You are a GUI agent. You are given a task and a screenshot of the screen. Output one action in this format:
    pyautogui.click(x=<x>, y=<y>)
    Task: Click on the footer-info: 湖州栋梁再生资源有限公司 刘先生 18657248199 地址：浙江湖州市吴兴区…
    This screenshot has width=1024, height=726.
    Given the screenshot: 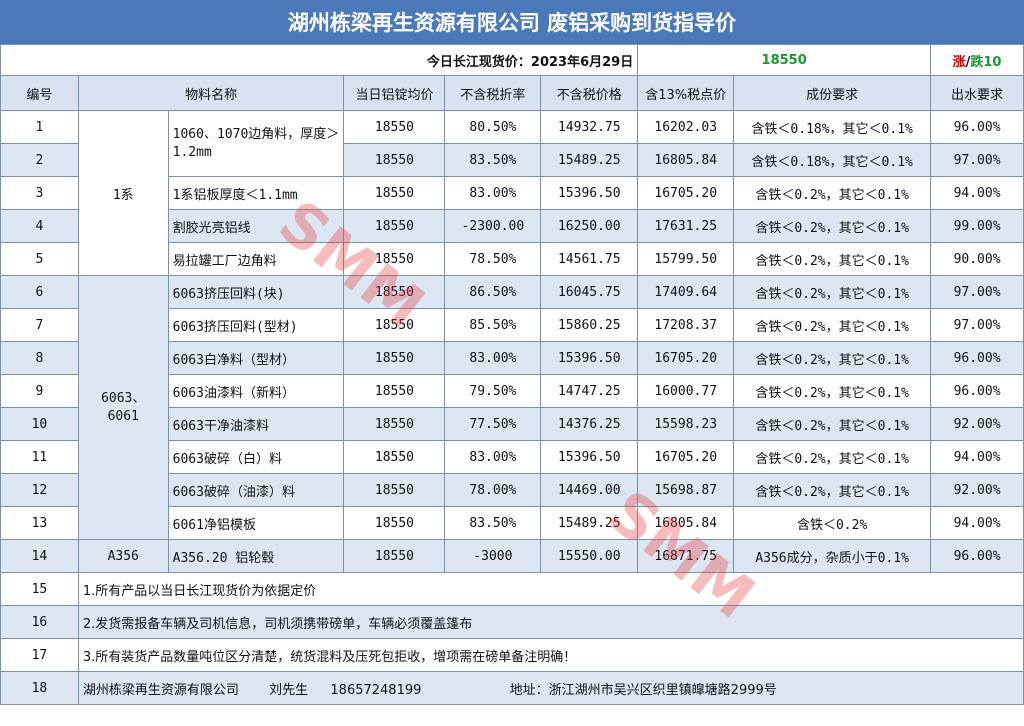 What is the action you would take?
    pyautogui.click(x=550, y=688)
    